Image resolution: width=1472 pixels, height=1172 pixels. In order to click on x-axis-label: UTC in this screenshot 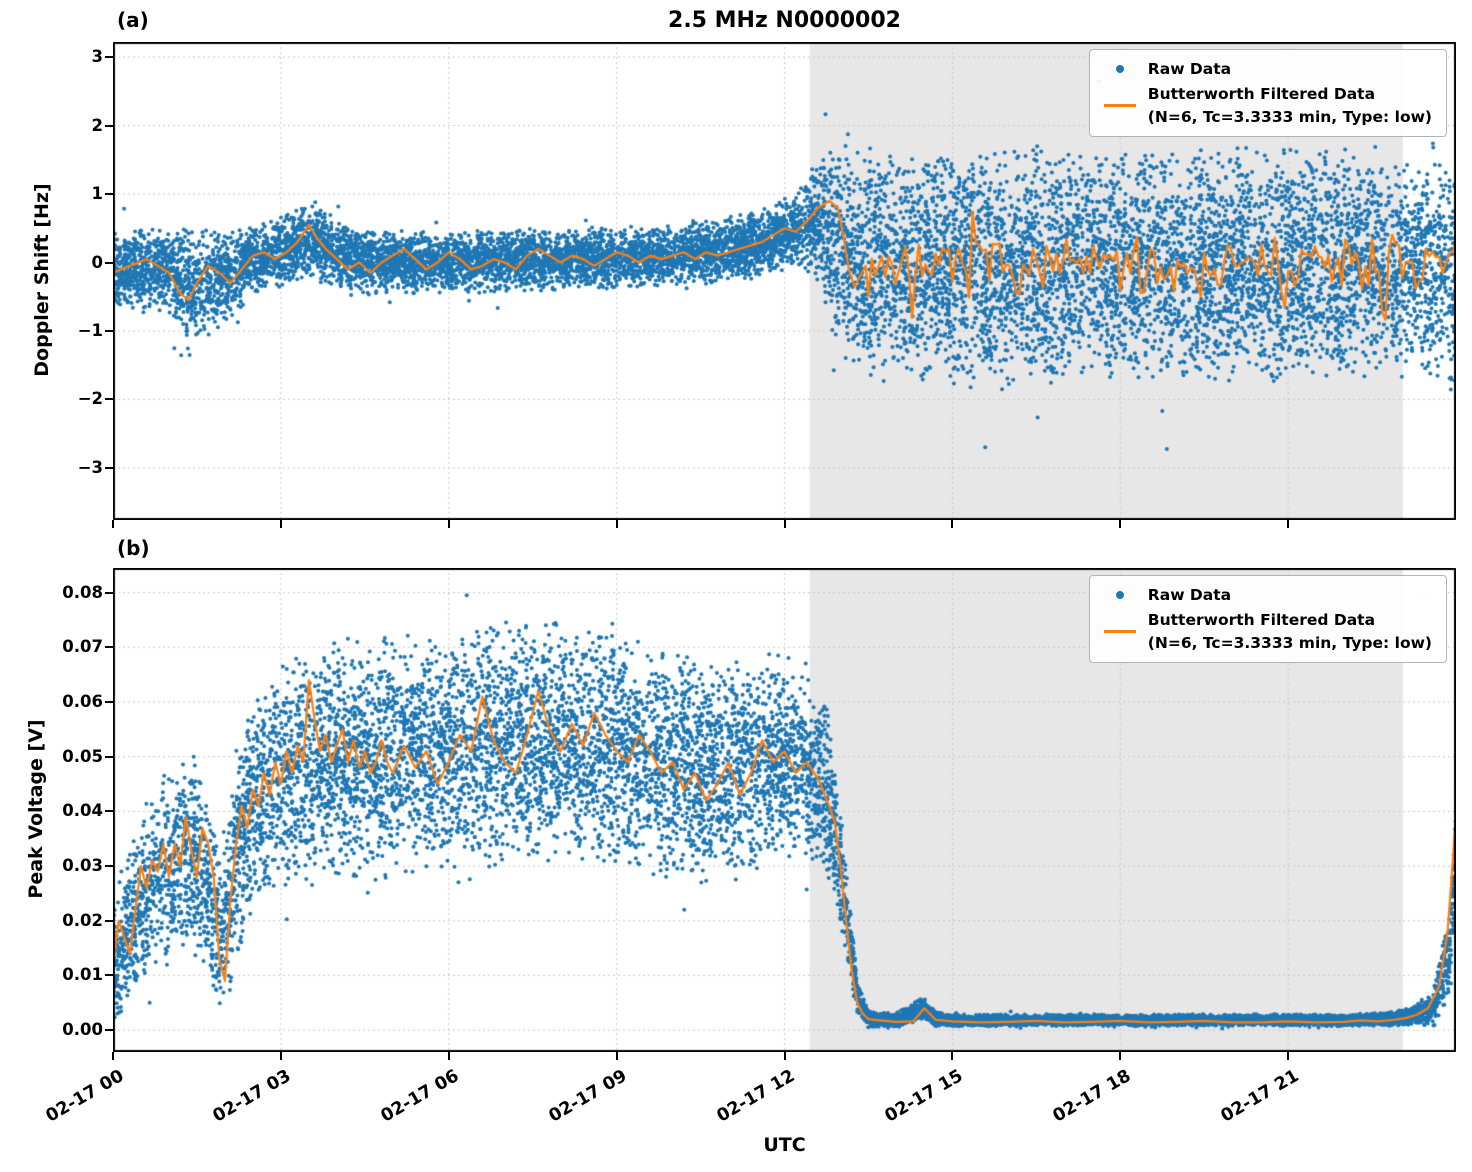, I will do `click(784, 1145)`.